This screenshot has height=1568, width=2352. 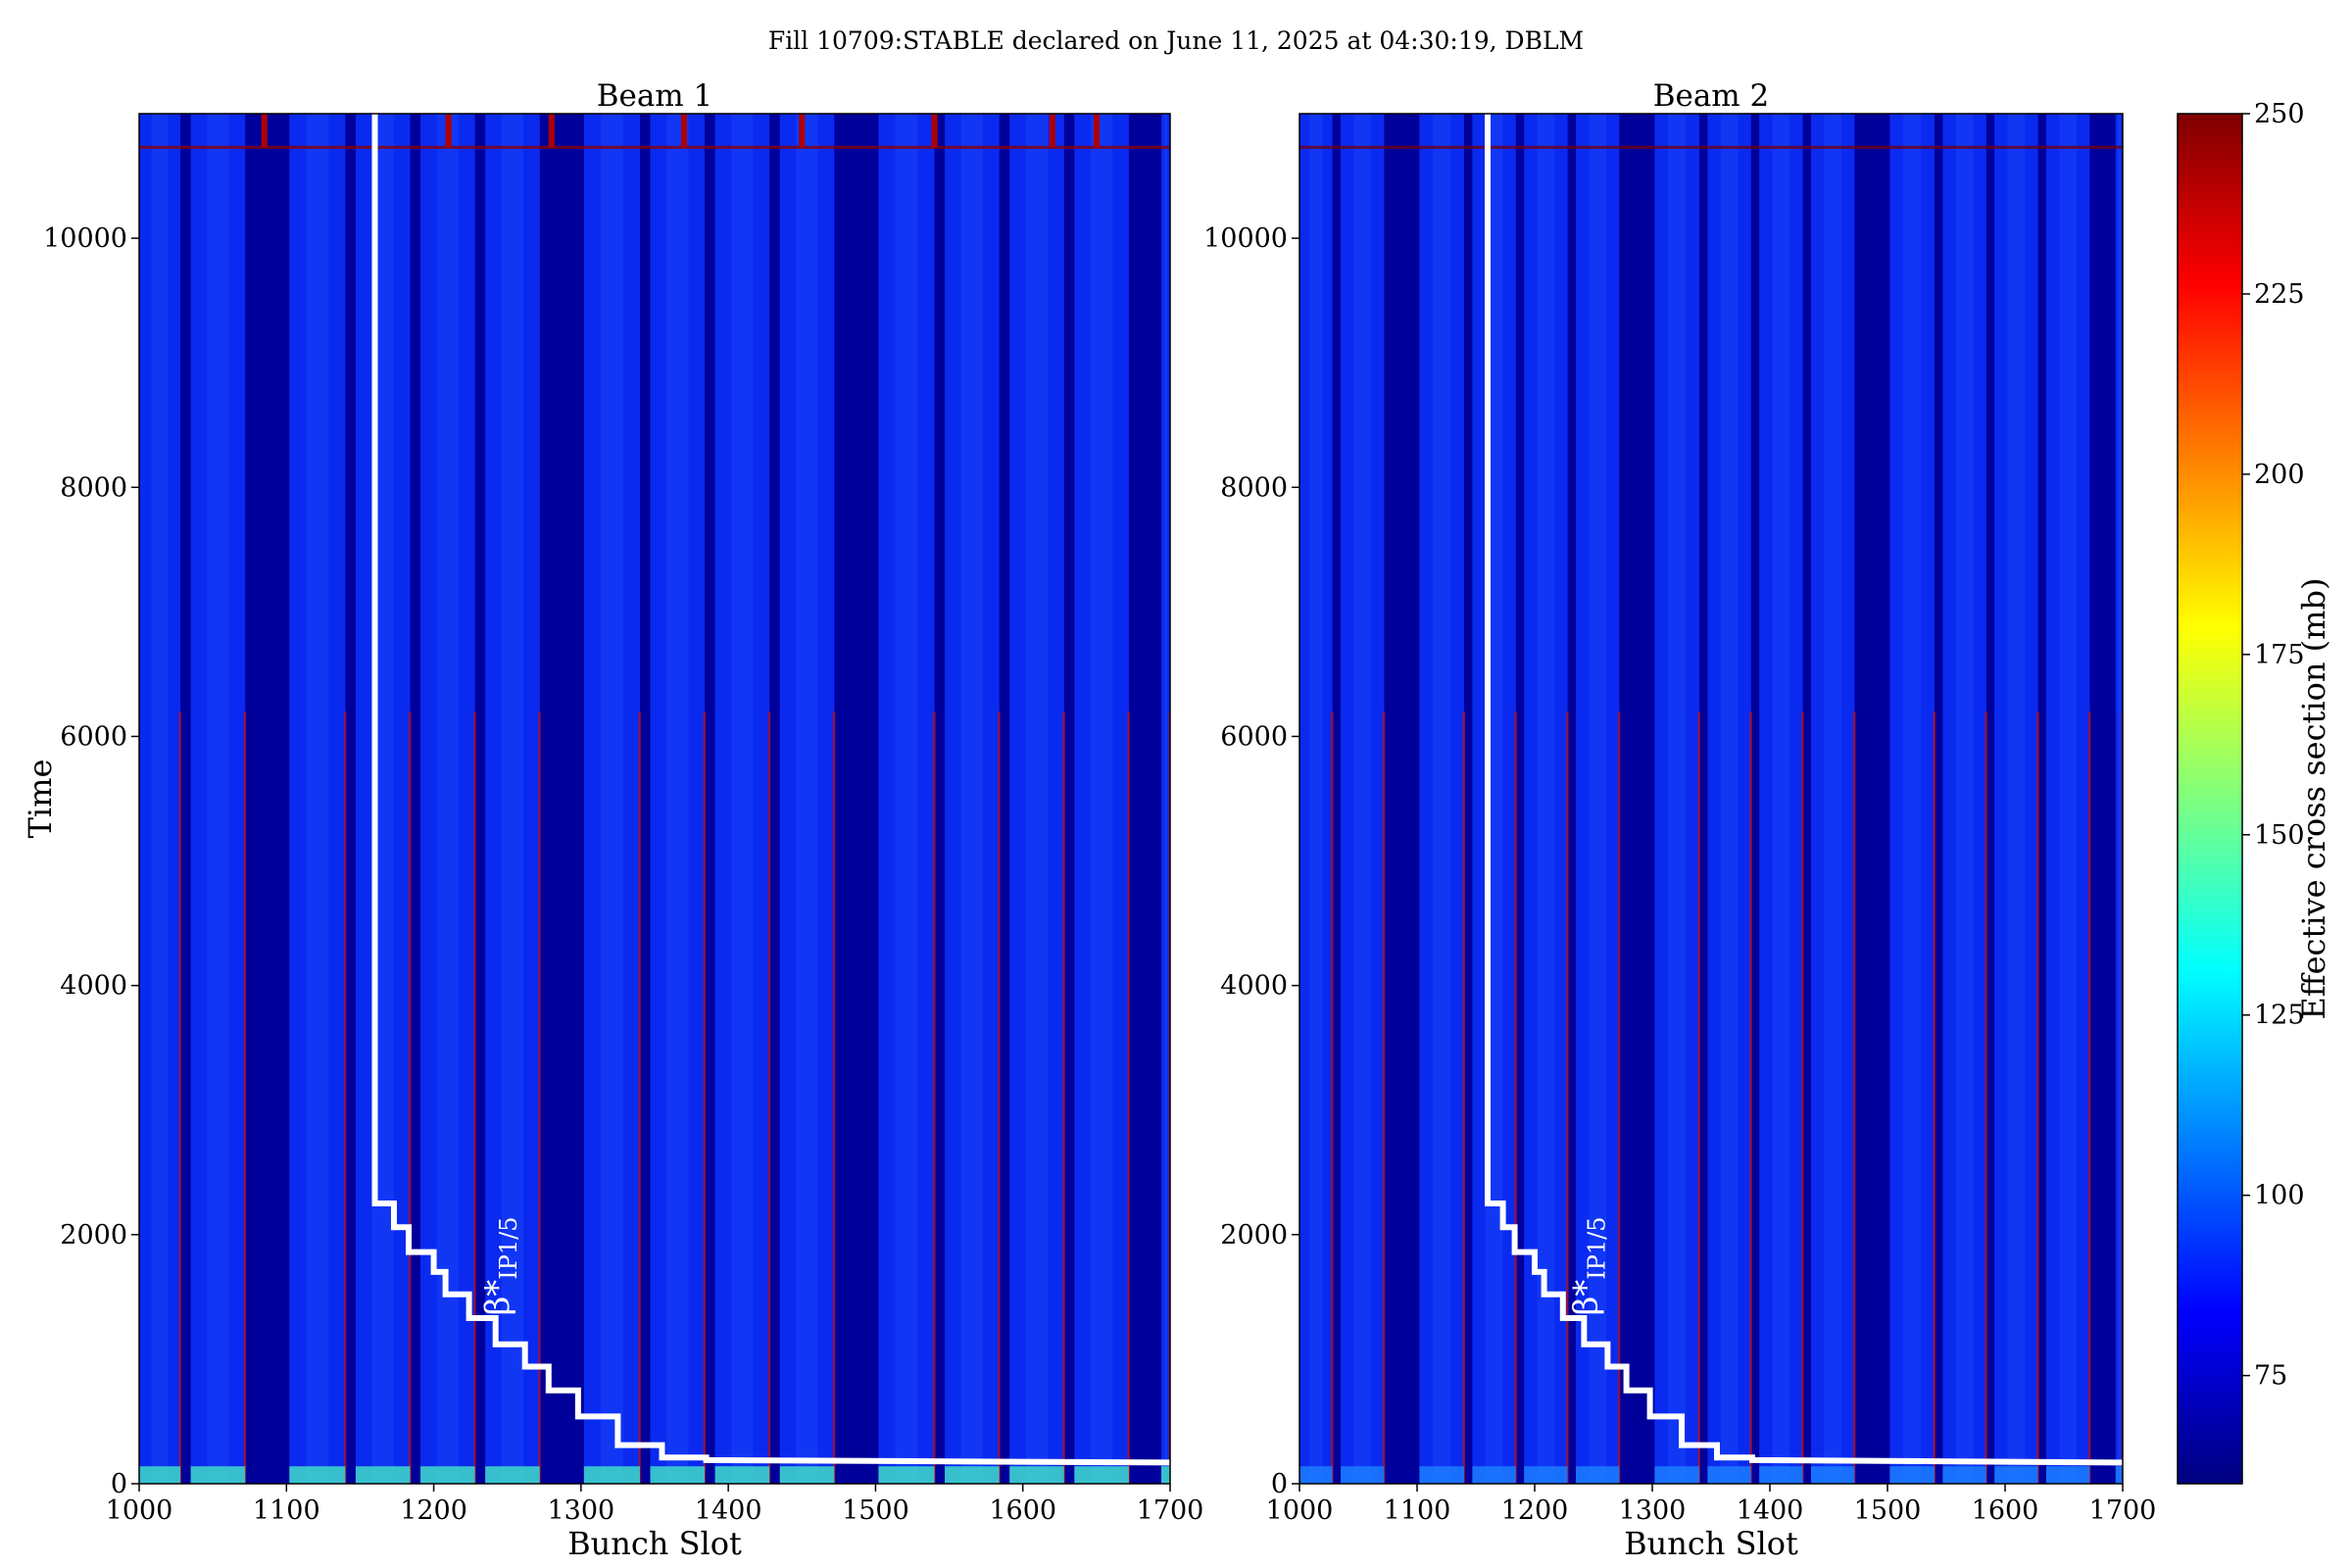 I want to click on colorbar-tick-label: 225, so click(x=2279, y=294).